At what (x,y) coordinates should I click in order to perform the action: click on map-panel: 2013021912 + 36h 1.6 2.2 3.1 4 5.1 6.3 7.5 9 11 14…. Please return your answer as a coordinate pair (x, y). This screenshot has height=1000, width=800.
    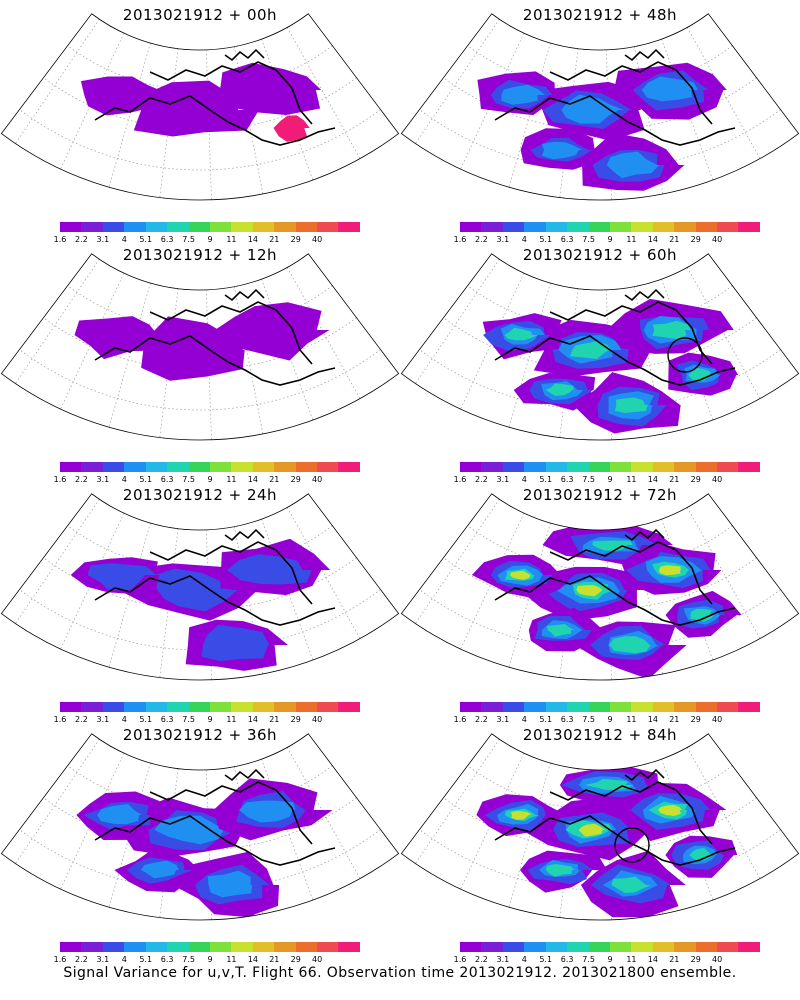
    Looking at the image, I should click on (200, 842).